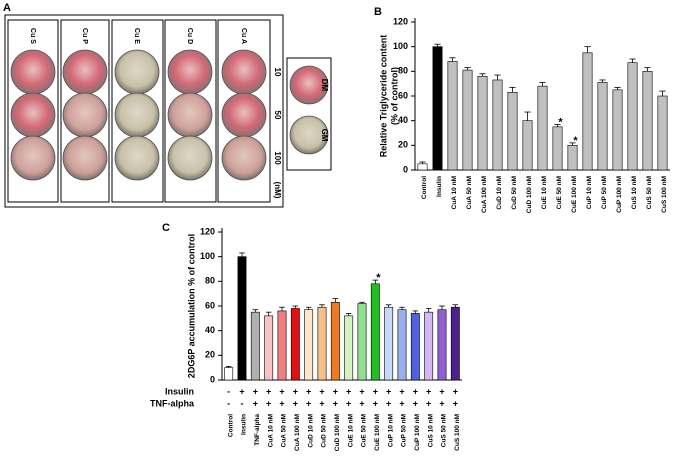  What do you see at coordinates (364, 430) in the screenshot?
I see `x-tick-label: CuE 50 nM` at bounding box center [364, 430].